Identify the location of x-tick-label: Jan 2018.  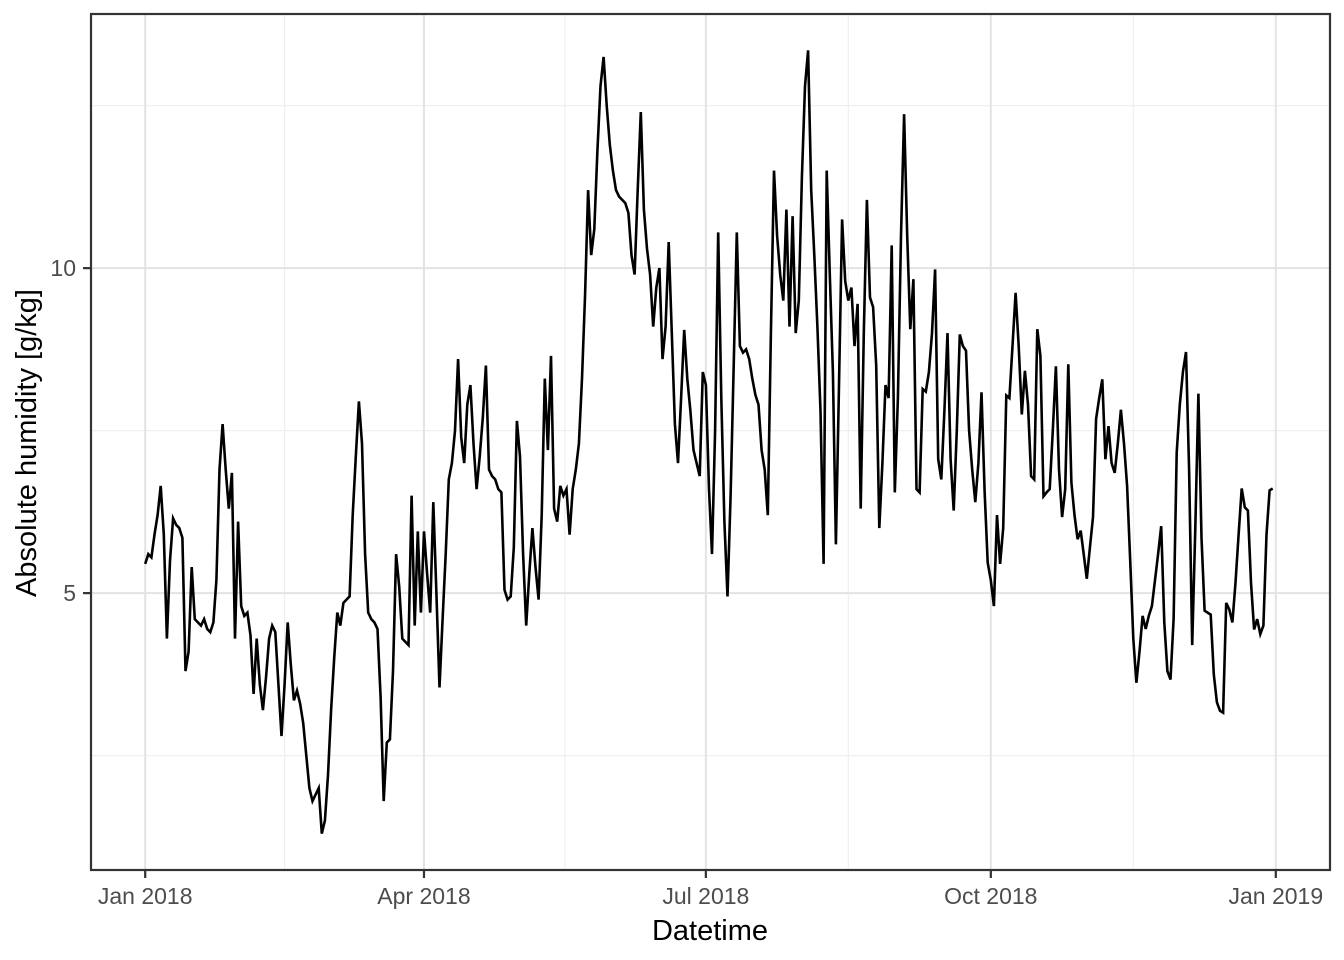
(145, 896).